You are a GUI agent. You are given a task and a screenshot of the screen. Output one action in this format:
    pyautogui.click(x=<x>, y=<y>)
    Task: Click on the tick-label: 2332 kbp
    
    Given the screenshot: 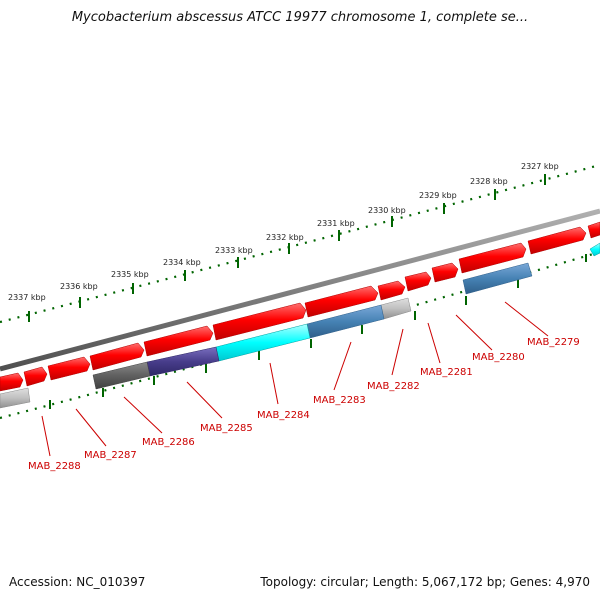 What is the action you would take?
    pyautogui.click(x=285, y=237)
    